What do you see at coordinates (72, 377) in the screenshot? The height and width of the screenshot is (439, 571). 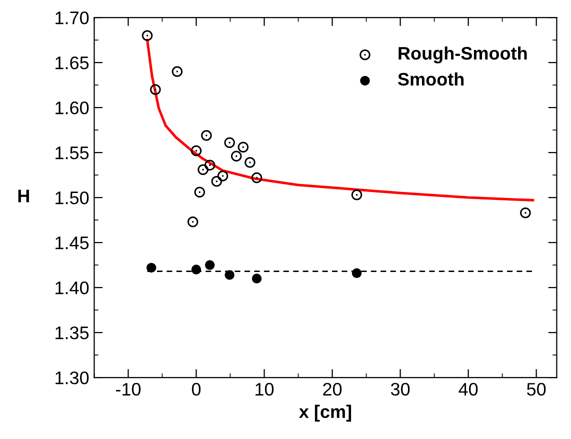 I see `y-tick-label: 1.30` at bounding box center [72, 377].